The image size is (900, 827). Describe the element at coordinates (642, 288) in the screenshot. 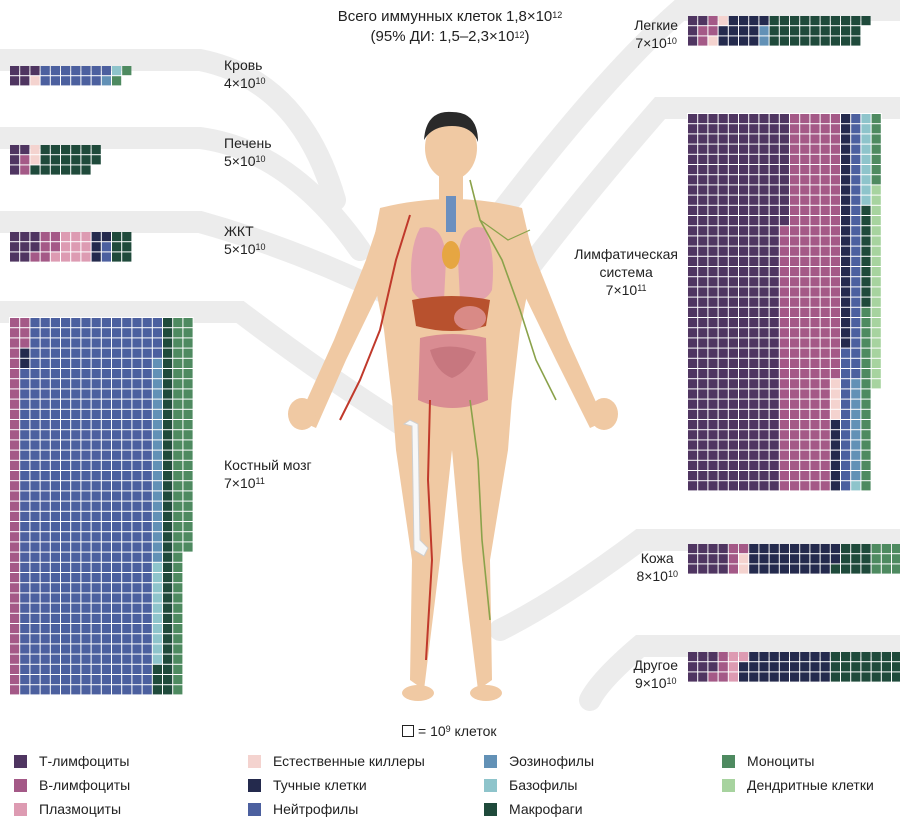

I see `organ-count-exp: 11` at that location.